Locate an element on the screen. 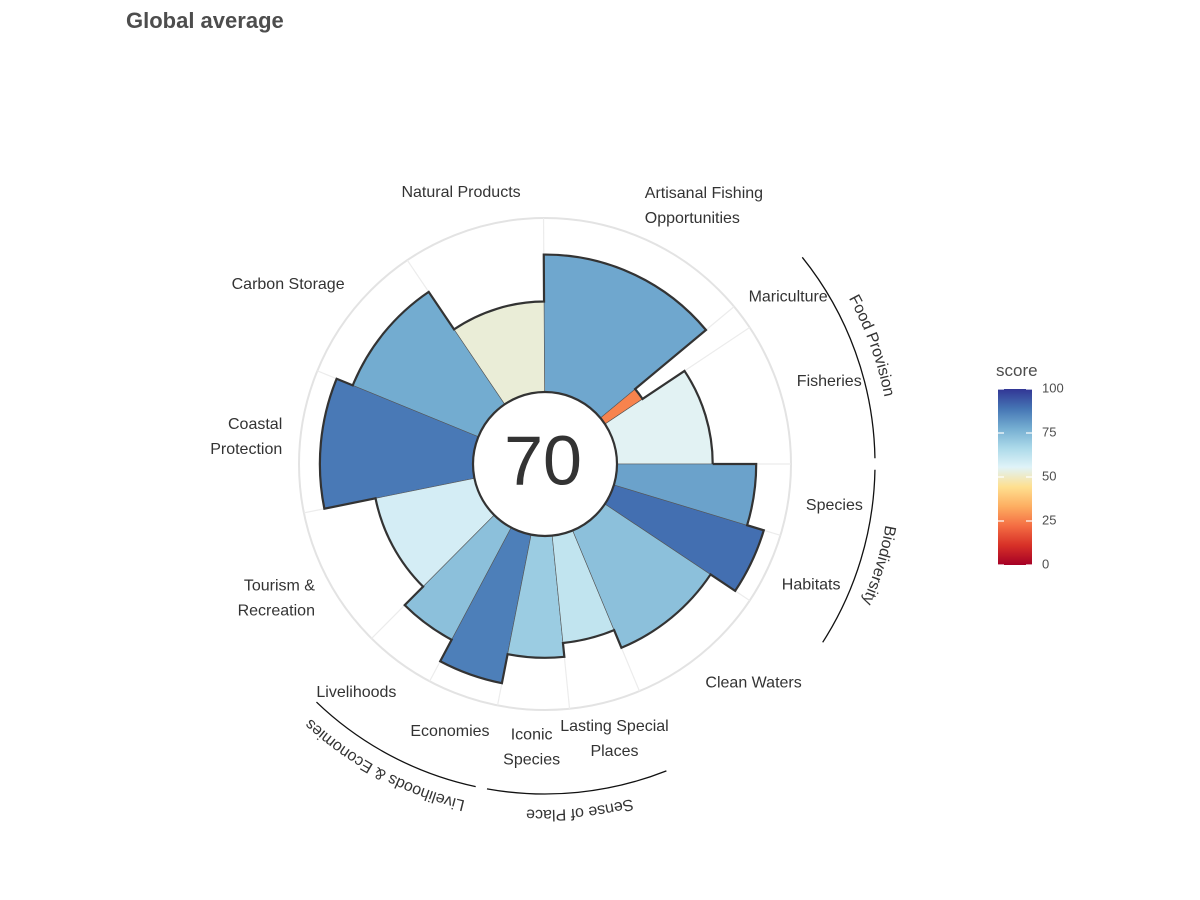 The image size is (1200, 900). center-circle is located at coordinates (545, 464).